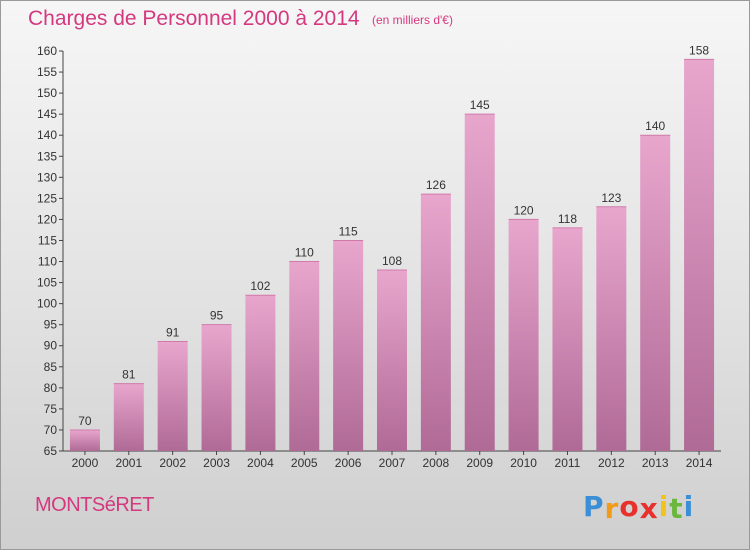 The image size is (750, 550). I want to click on y-tick-label: 150, so click(47, 93).